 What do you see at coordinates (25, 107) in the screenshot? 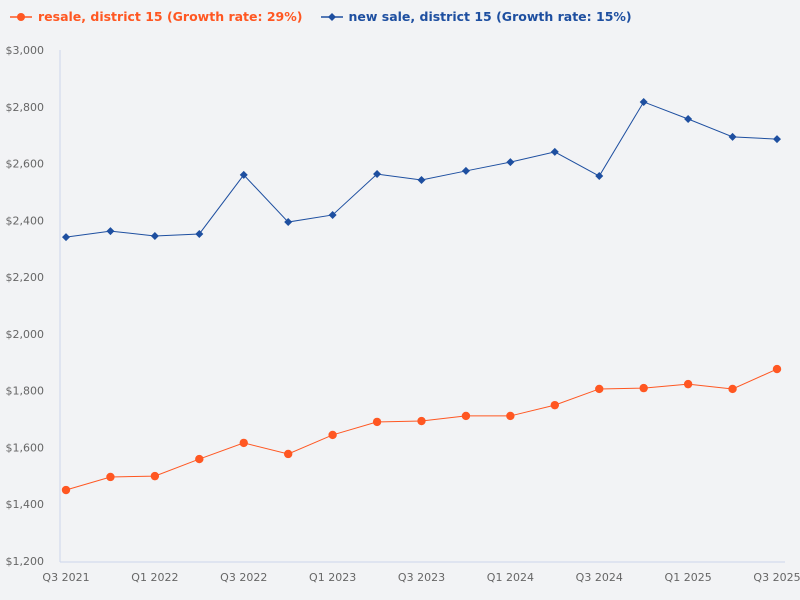
I see `y-tick-label: $2,800` at bounding box center [25, 107].